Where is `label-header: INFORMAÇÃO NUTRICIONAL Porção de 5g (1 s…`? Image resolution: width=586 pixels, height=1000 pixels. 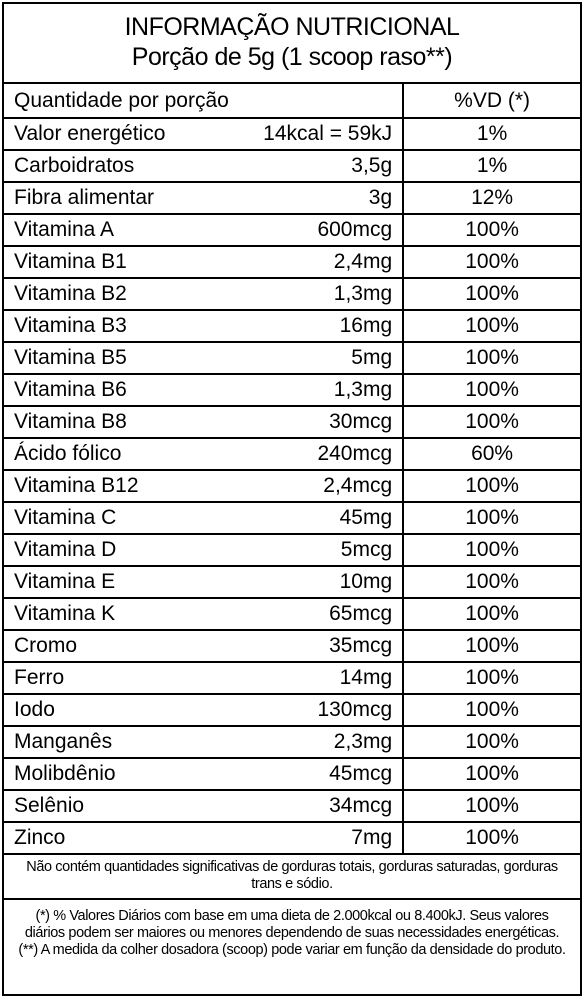 label-header: INFORMAÇÃO NUTRICIONAL Porção de 5g (1 s… is located at coordinates (292, 44).